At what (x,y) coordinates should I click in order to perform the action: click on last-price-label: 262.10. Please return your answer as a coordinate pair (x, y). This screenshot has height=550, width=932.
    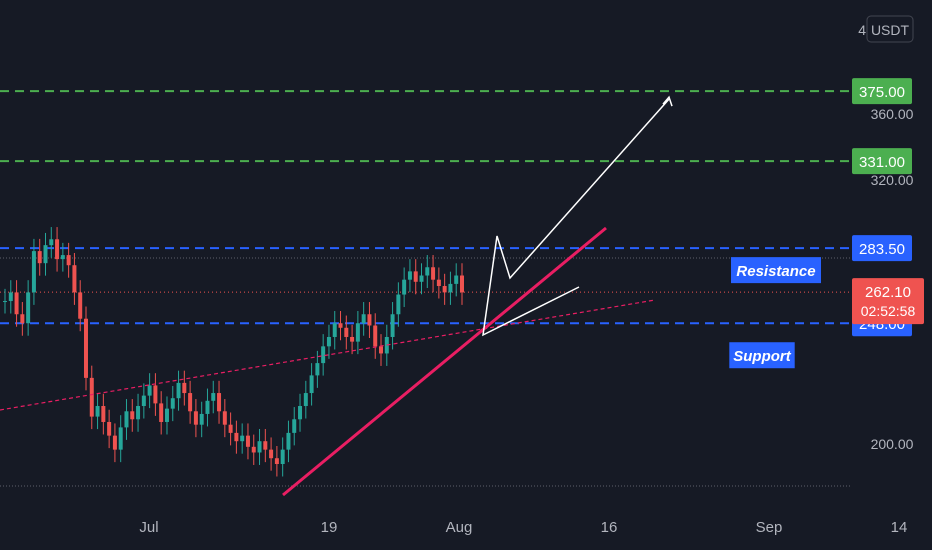
    Looking at the image, I should click on (888, 292).